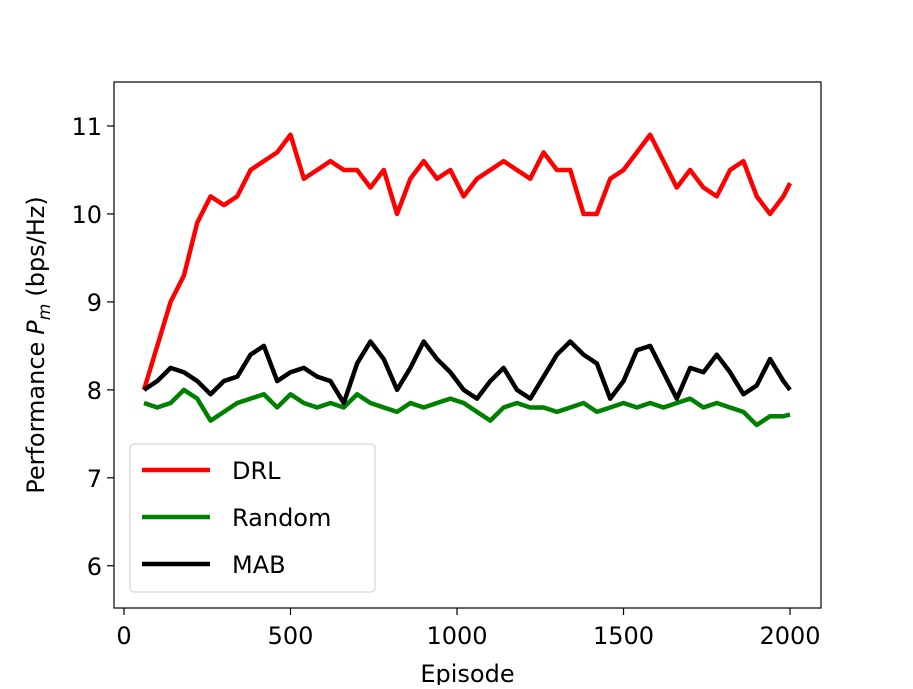  What do you see at coordinates (36, 418) in the screenshot?
I see `y-axis-label-part: Performance` at bounding box center [36, 418].